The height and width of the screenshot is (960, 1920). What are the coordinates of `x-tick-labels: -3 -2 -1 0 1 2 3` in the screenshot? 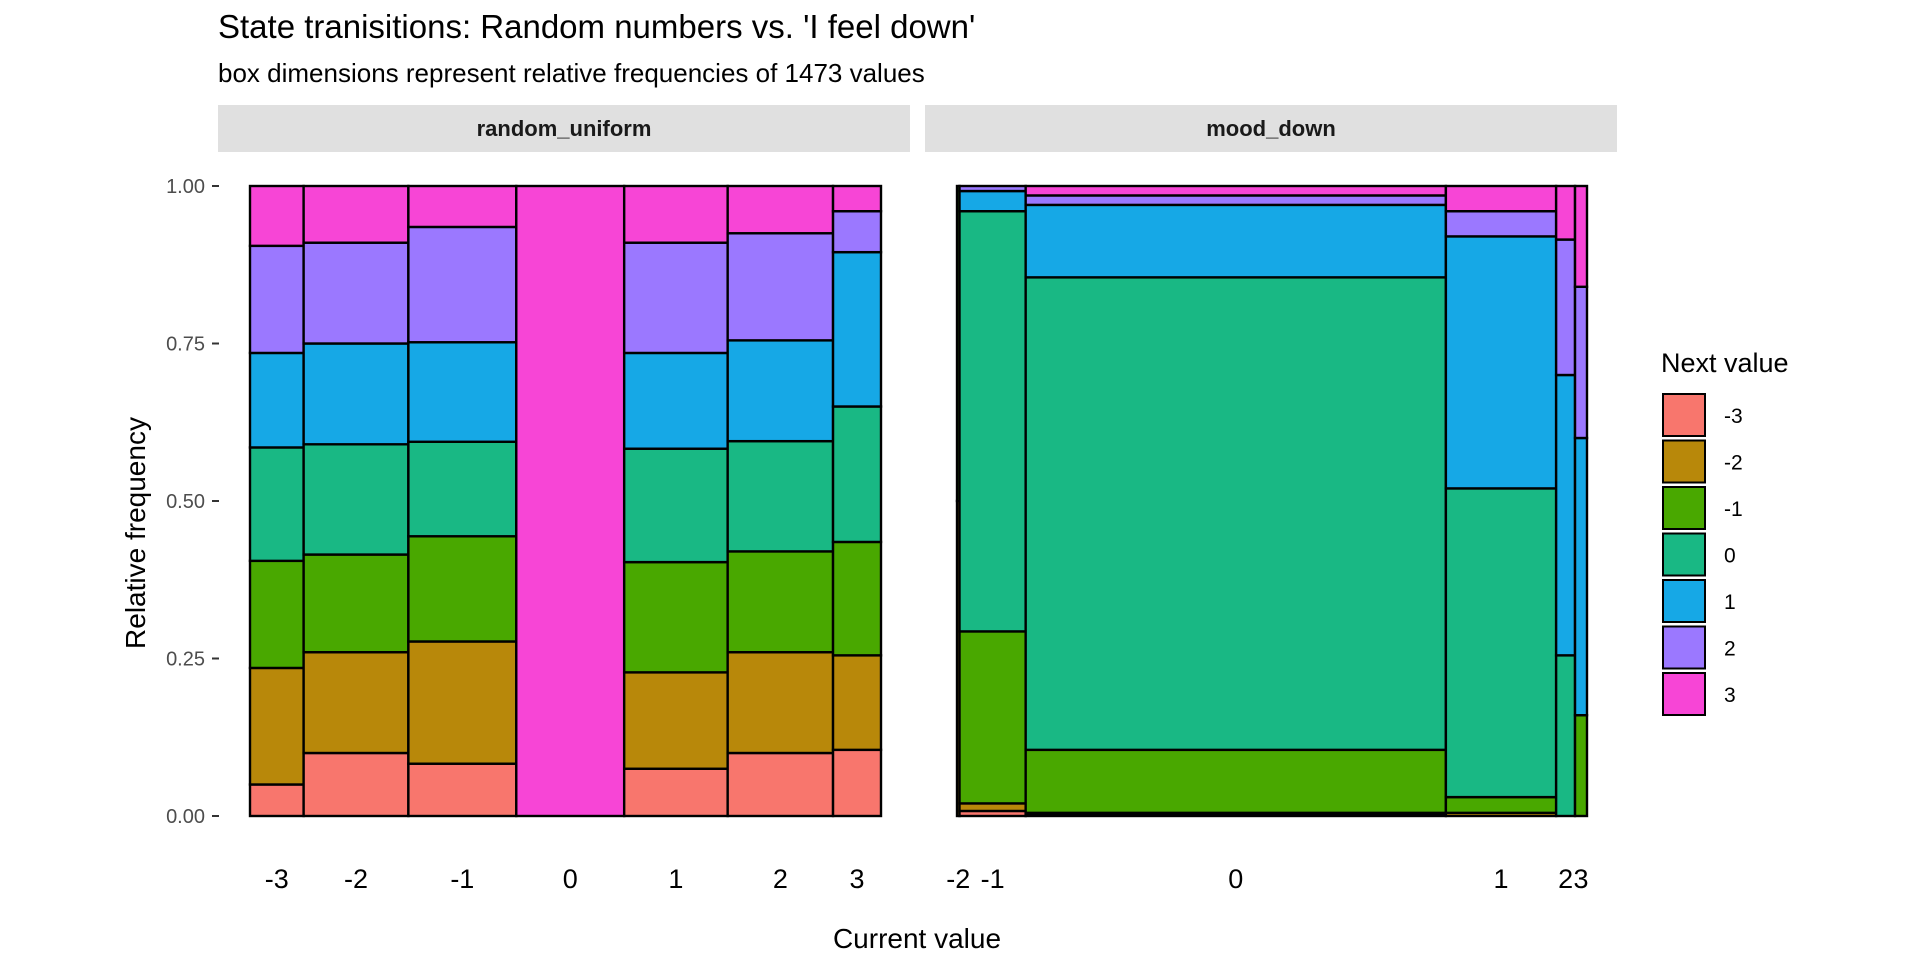 It's located at (565, 879).